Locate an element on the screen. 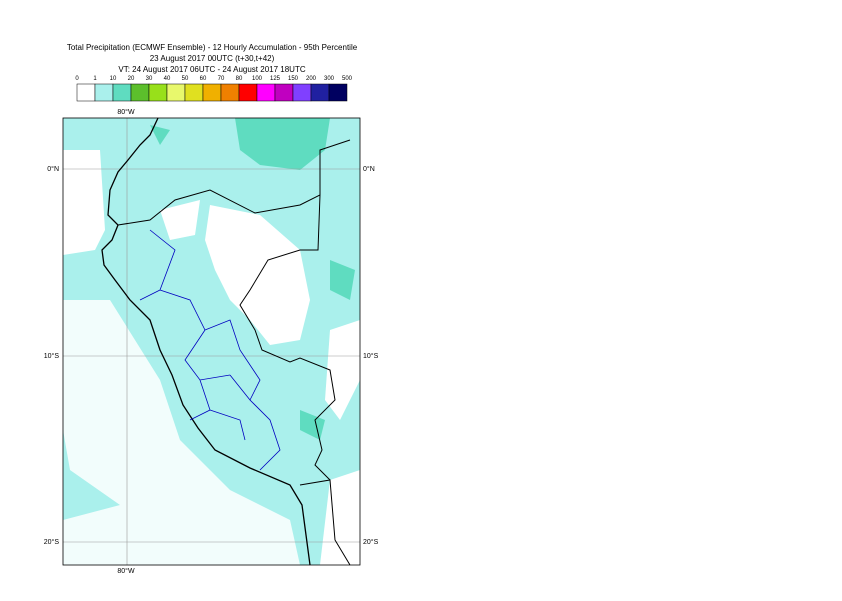 This screenshot has height=601, width=842. legend-label: 200 is located at coordinates (311, 79).